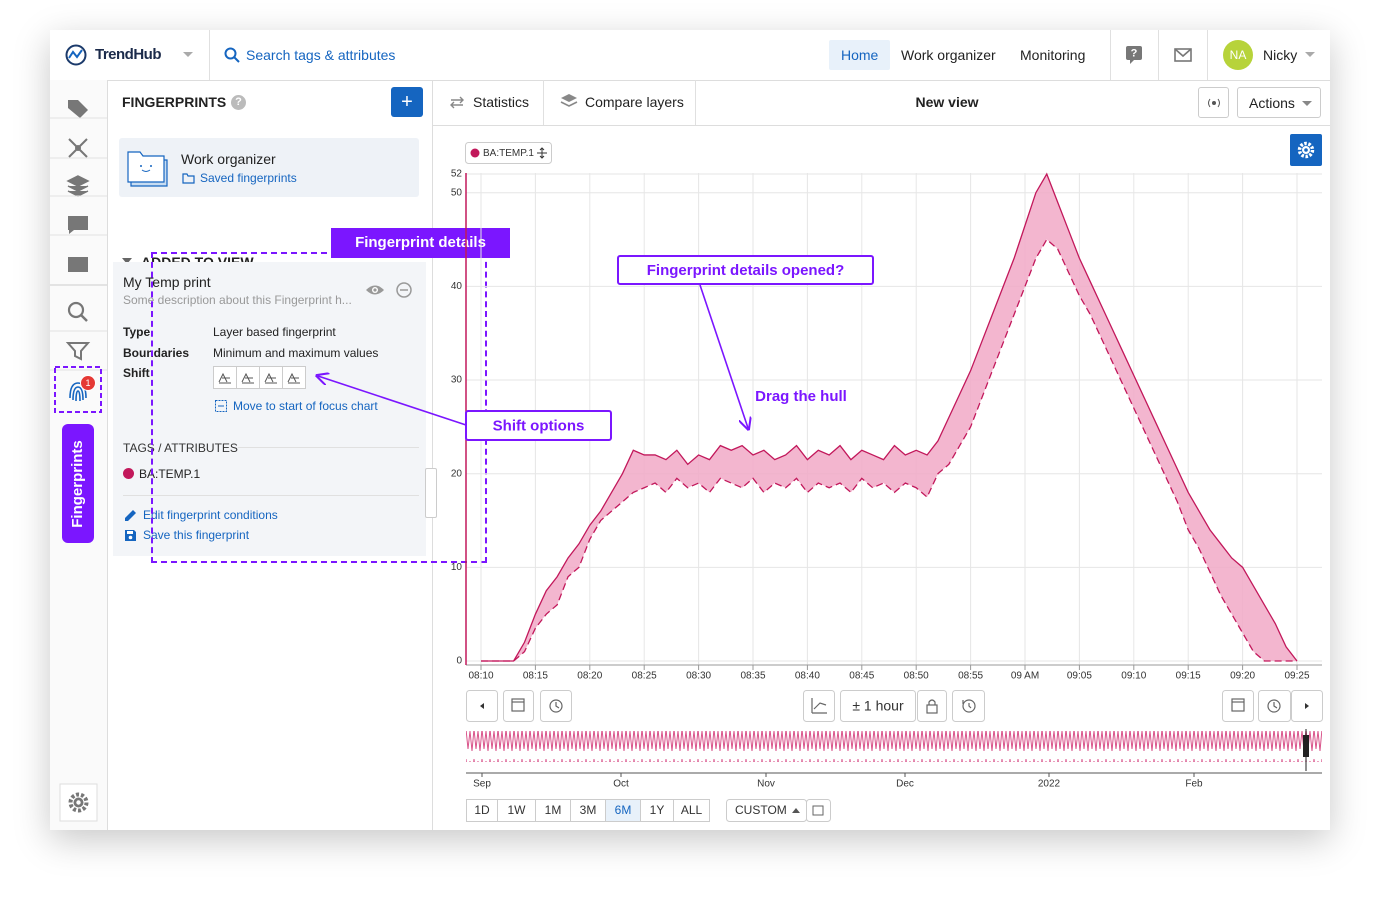 The height and width of the screenshot is (900, 1380). Describe the element at coordinates (1306, 150) in the screenshot. I see `settings-icon` at that location.